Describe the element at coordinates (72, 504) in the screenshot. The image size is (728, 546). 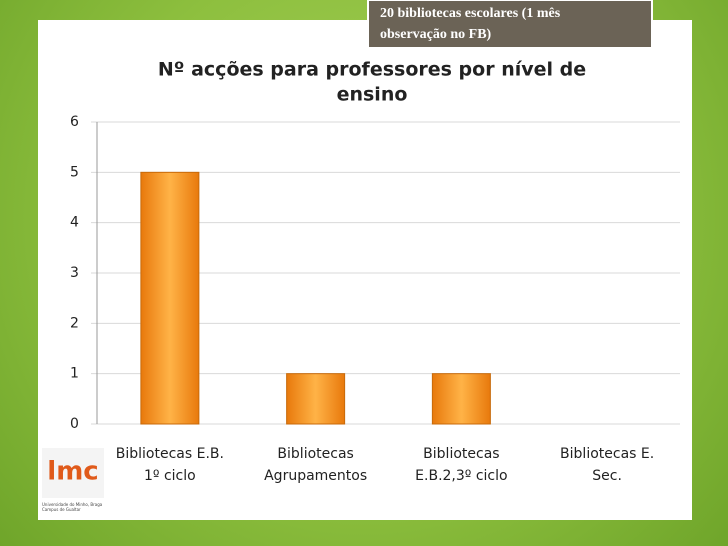
I see `logo-caption: Universidade do Minho, Braga` at that location.